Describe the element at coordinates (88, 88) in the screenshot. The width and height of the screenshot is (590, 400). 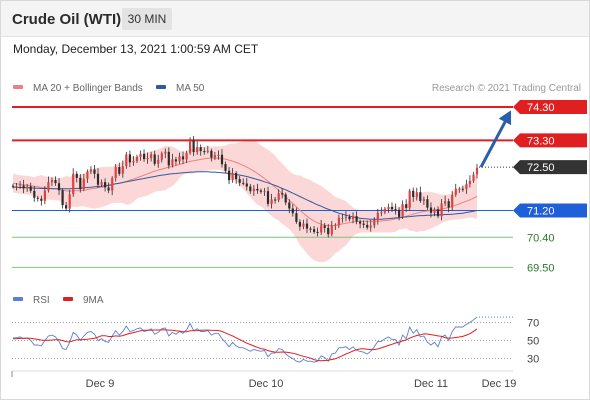
I see `legend-label-ma20: MA 20 + Bollinger Bands` at that location.